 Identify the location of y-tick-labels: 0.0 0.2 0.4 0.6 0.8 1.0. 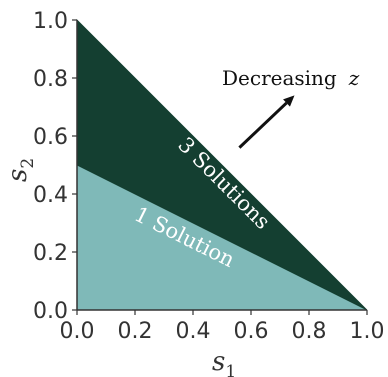
(55, 166).